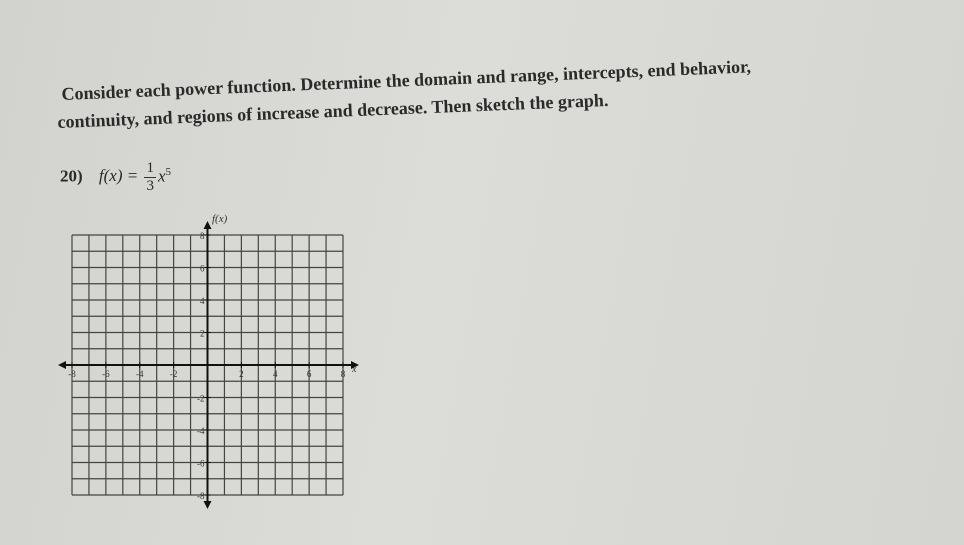 This screenshot has width=964, height=545. What do you see at coordinates (343, 374) in the screenshot?
I see `x-tick-label: 8` at bounding box center [343, 374].